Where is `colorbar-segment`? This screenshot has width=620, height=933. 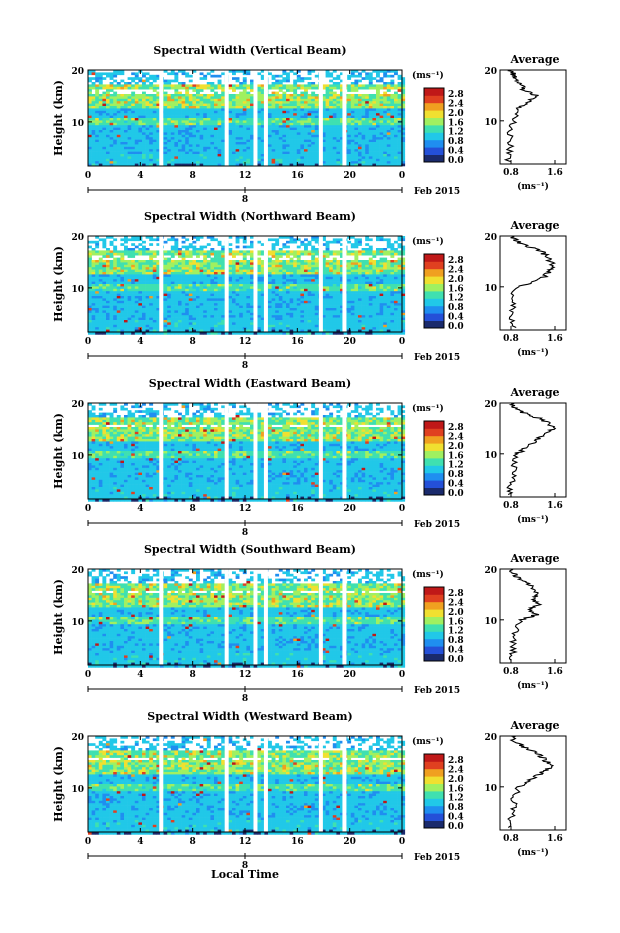
colorbar-segment is located at coordinates (434, 122).